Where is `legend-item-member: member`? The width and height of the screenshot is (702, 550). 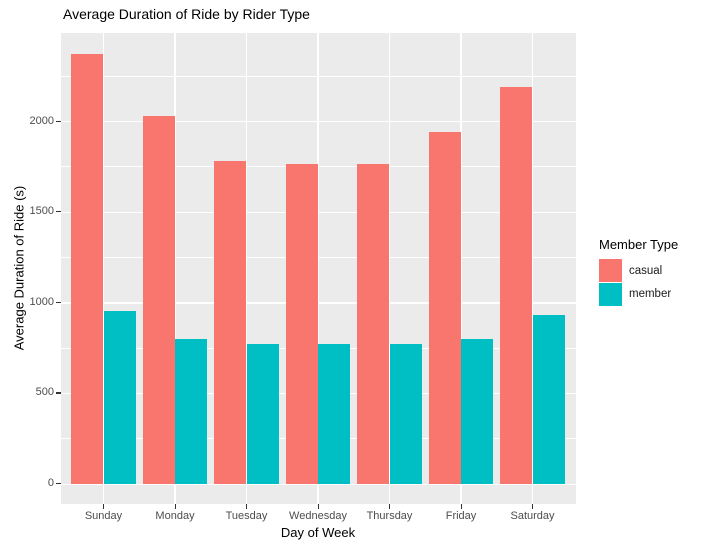 legend-item-member: member is located at coordinates (638, 294).